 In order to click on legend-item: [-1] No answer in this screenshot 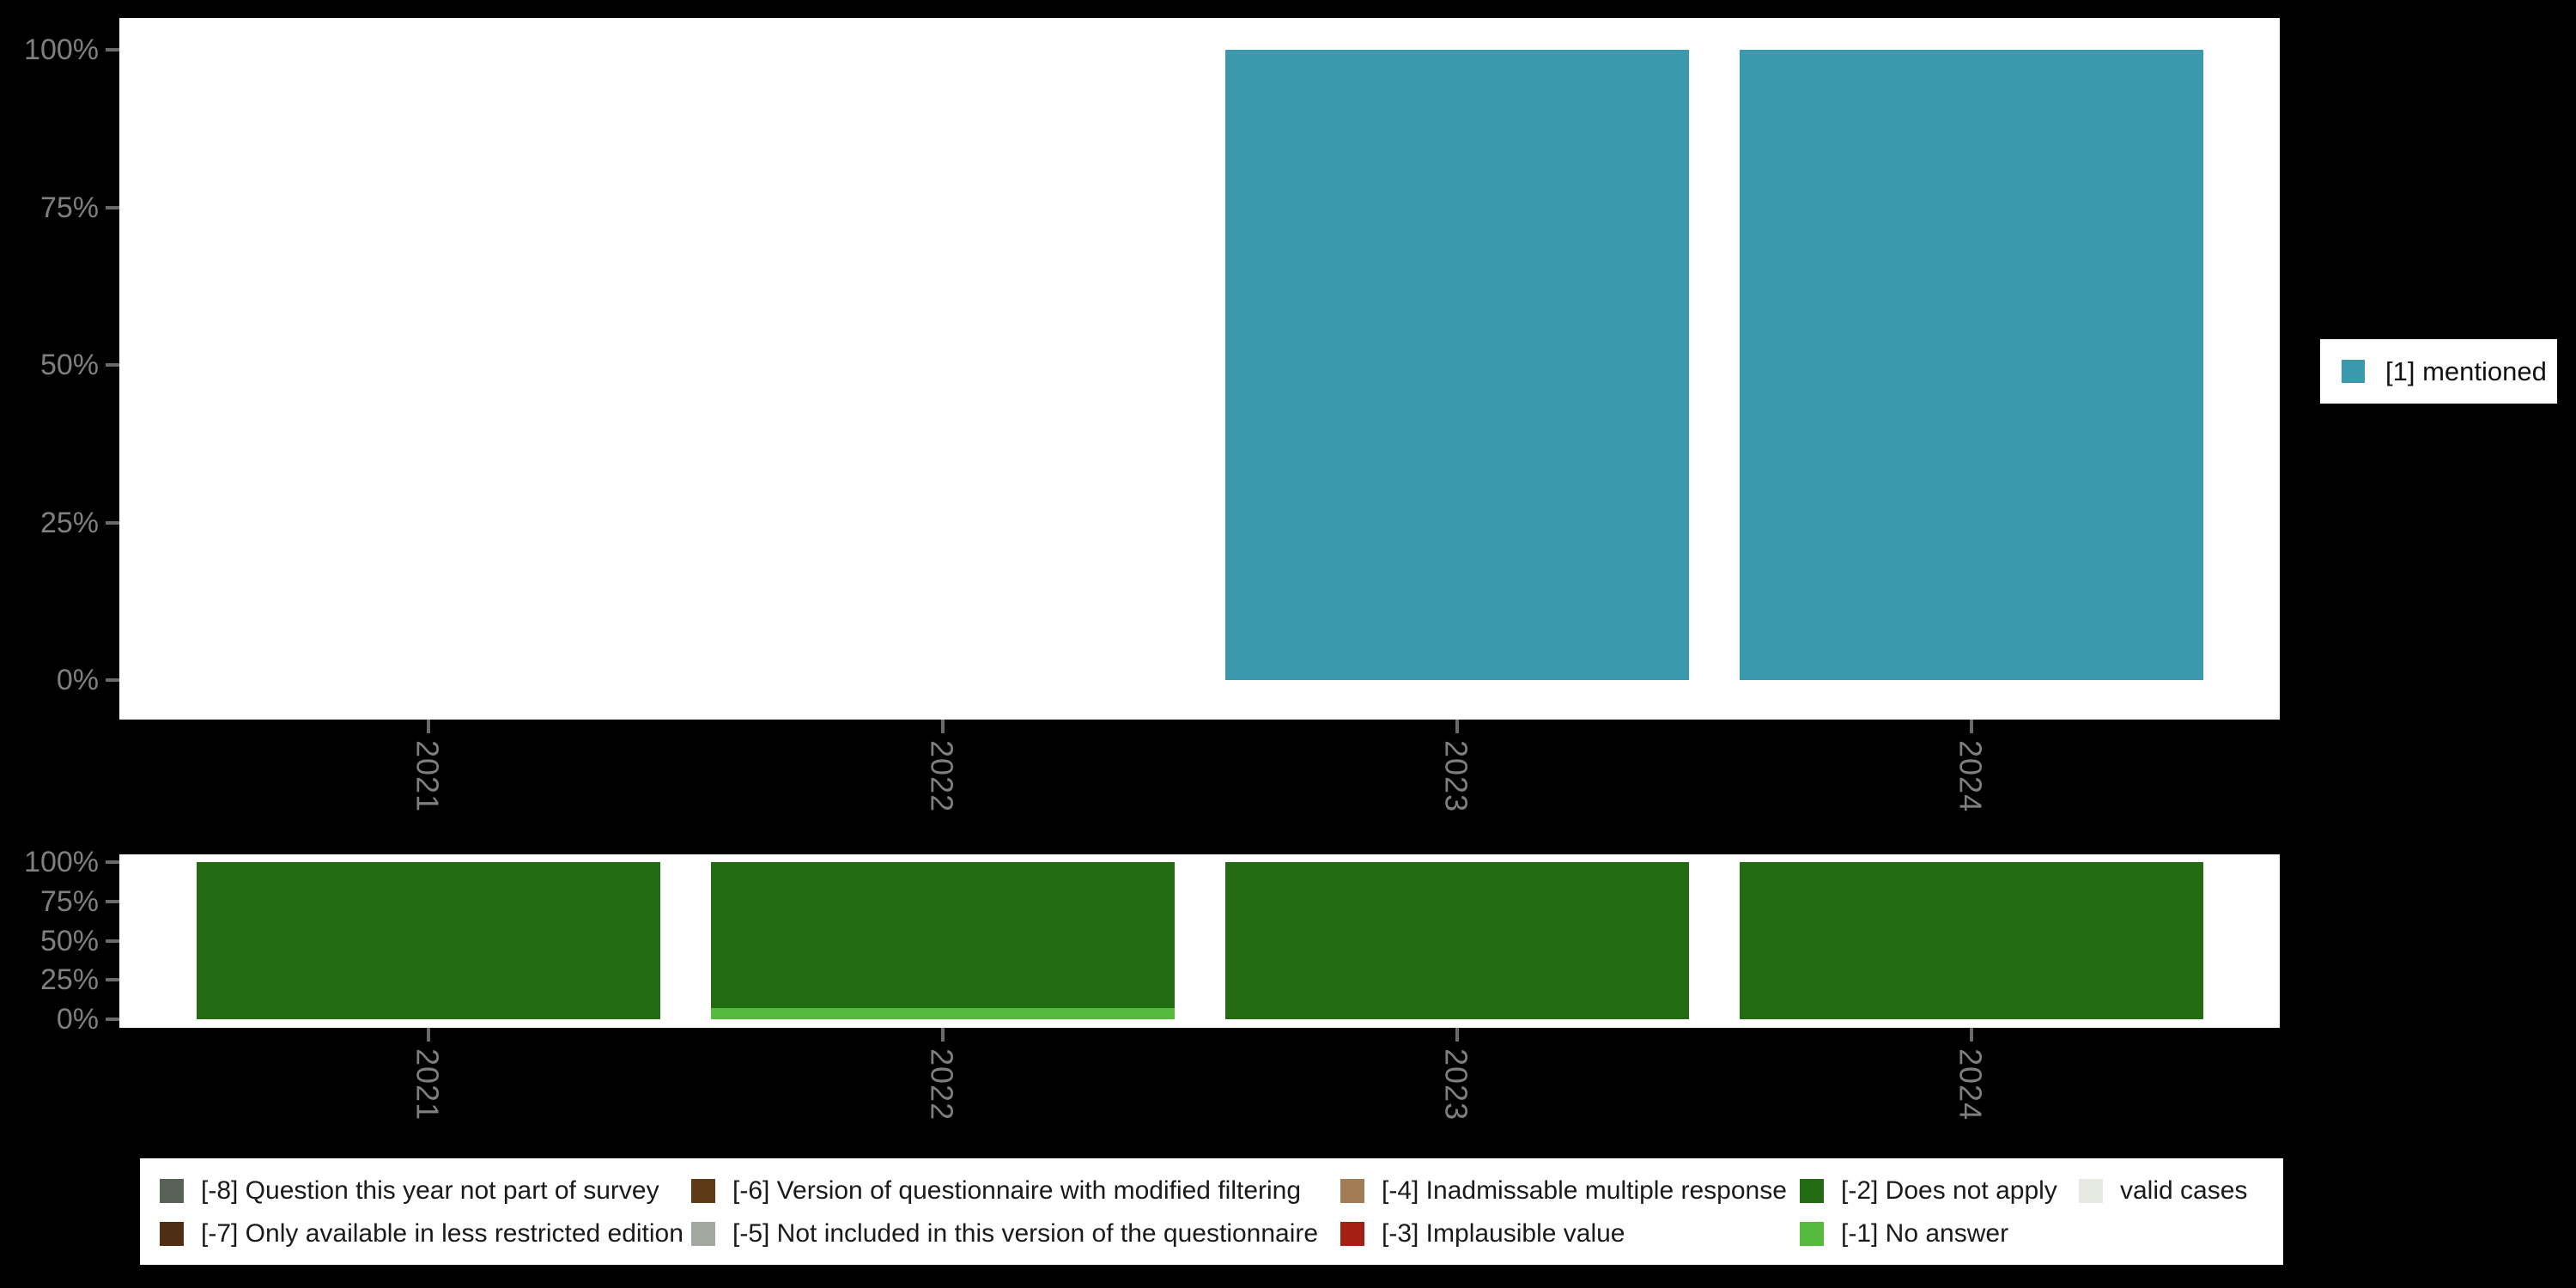, I will do `click(1904, 1233)`.